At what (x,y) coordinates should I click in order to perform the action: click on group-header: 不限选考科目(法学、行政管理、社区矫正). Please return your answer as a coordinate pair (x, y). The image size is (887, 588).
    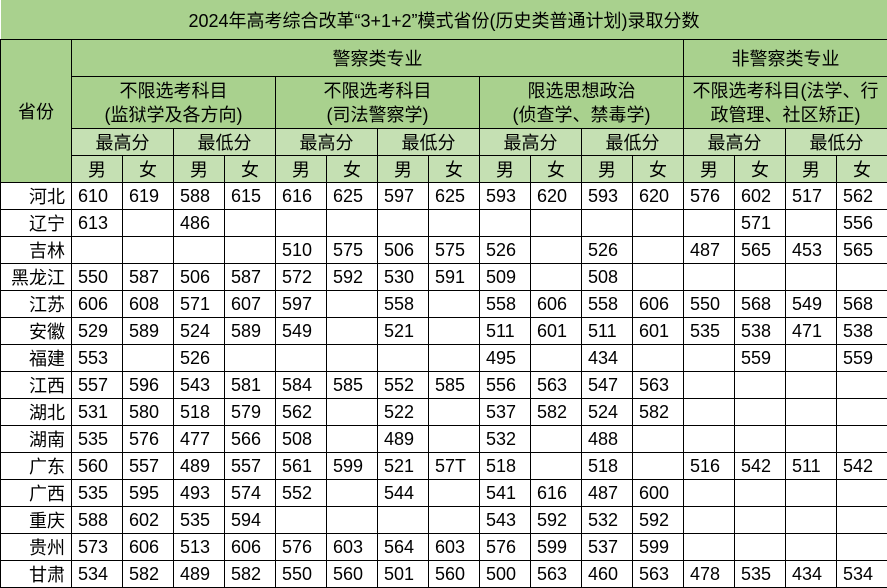
    Looking at the image, I should click on (785, 103).